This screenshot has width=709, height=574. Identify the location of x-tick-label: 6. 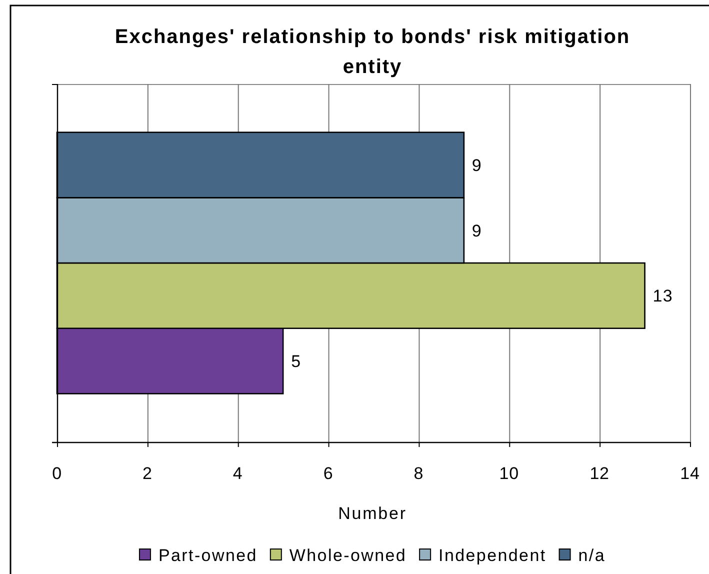
(328, 473).